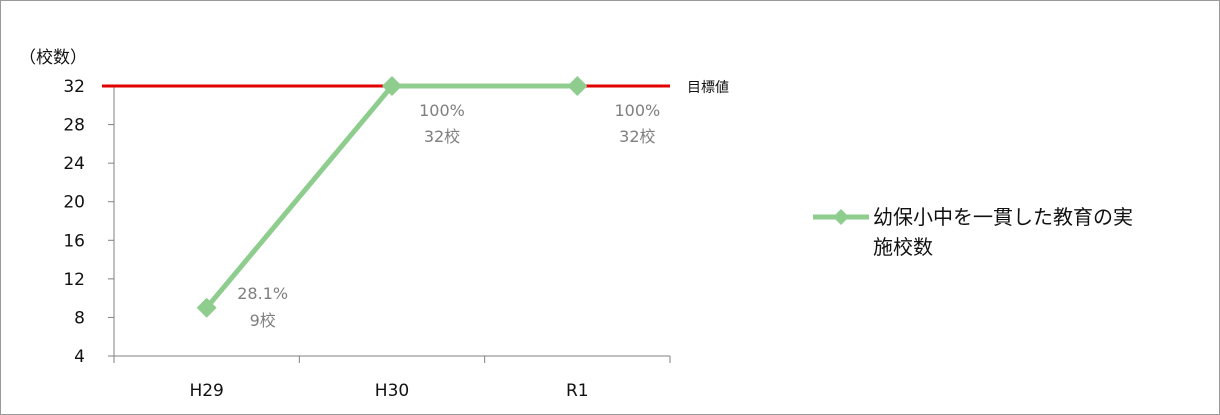  Describe the element at coordinates (708, 88) in the screenshot. I see `target-label: 目標値` at that location.